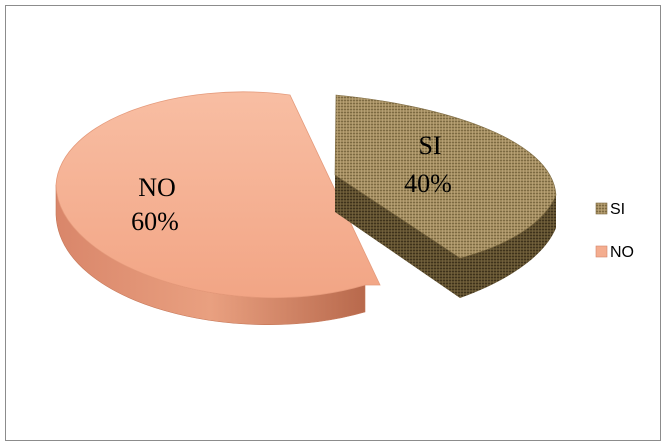 The height and width of the screenshot is (448, 668). I want to click on pie-slice-si-wedge, so click(445, 176).